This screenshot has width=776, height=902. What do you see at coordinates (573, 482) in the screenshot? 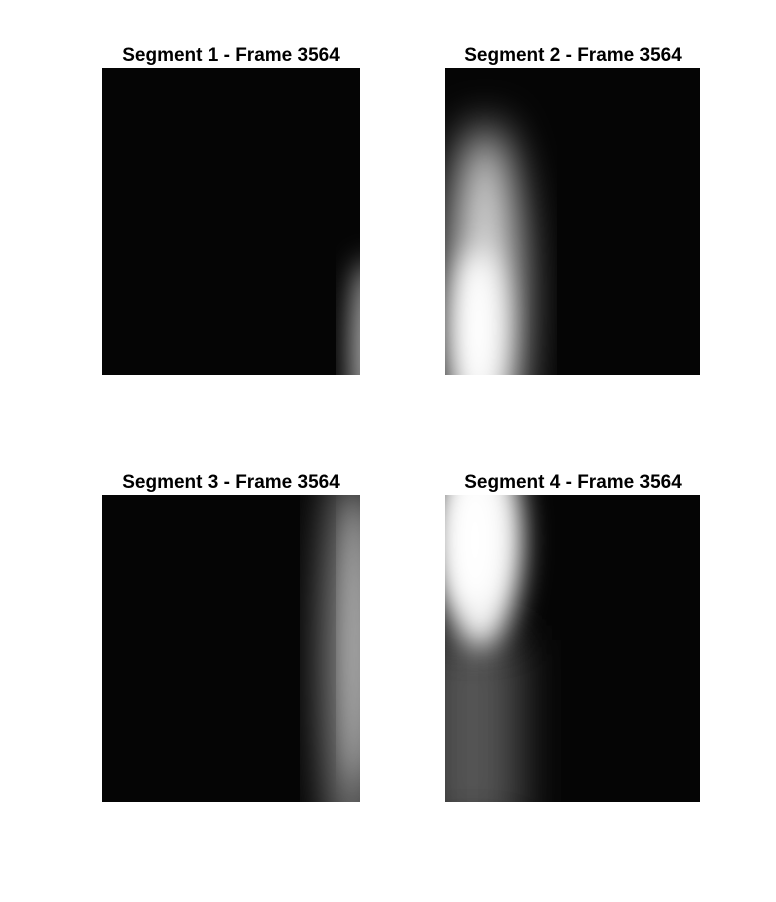
I see `panel-title: Segment 4 - Frame 3564` at bounding box center [573, 482].